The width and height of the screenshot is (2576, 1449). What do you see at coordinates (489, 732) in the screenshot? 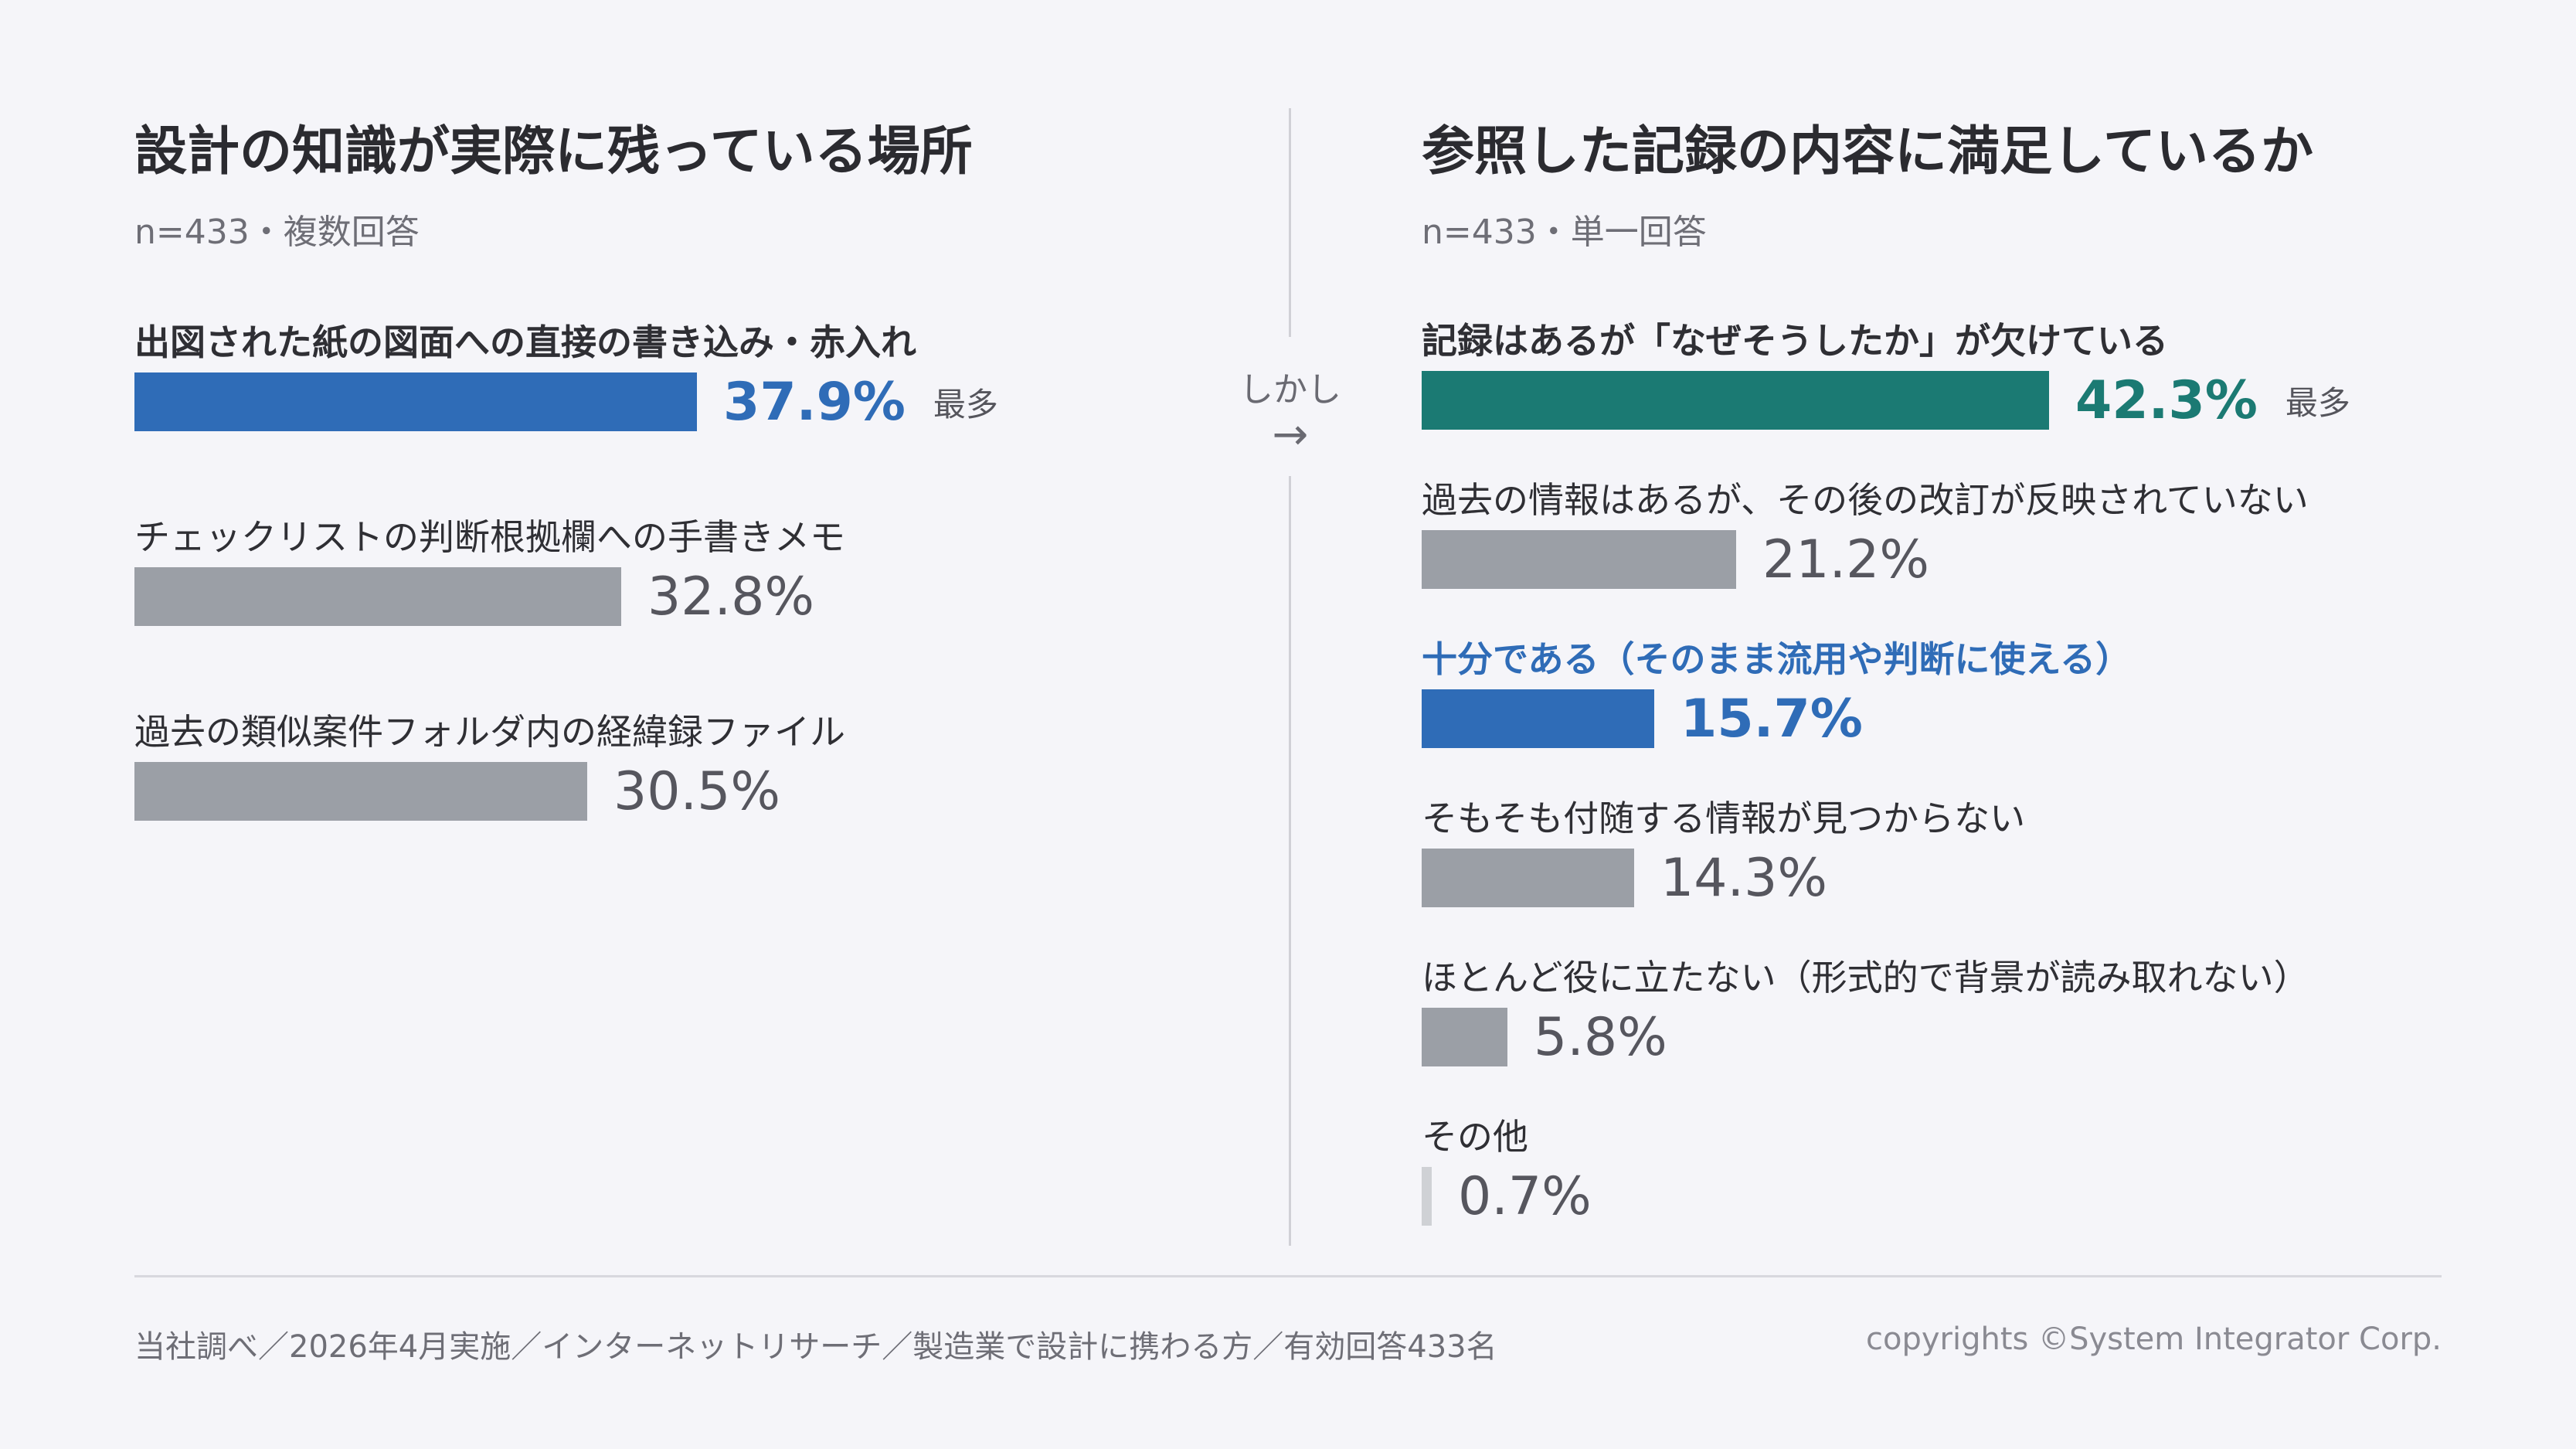
I see `category-label: 過去の類似案件フォルダ内の経緯録ファイル` at bounding box center [489, 732].